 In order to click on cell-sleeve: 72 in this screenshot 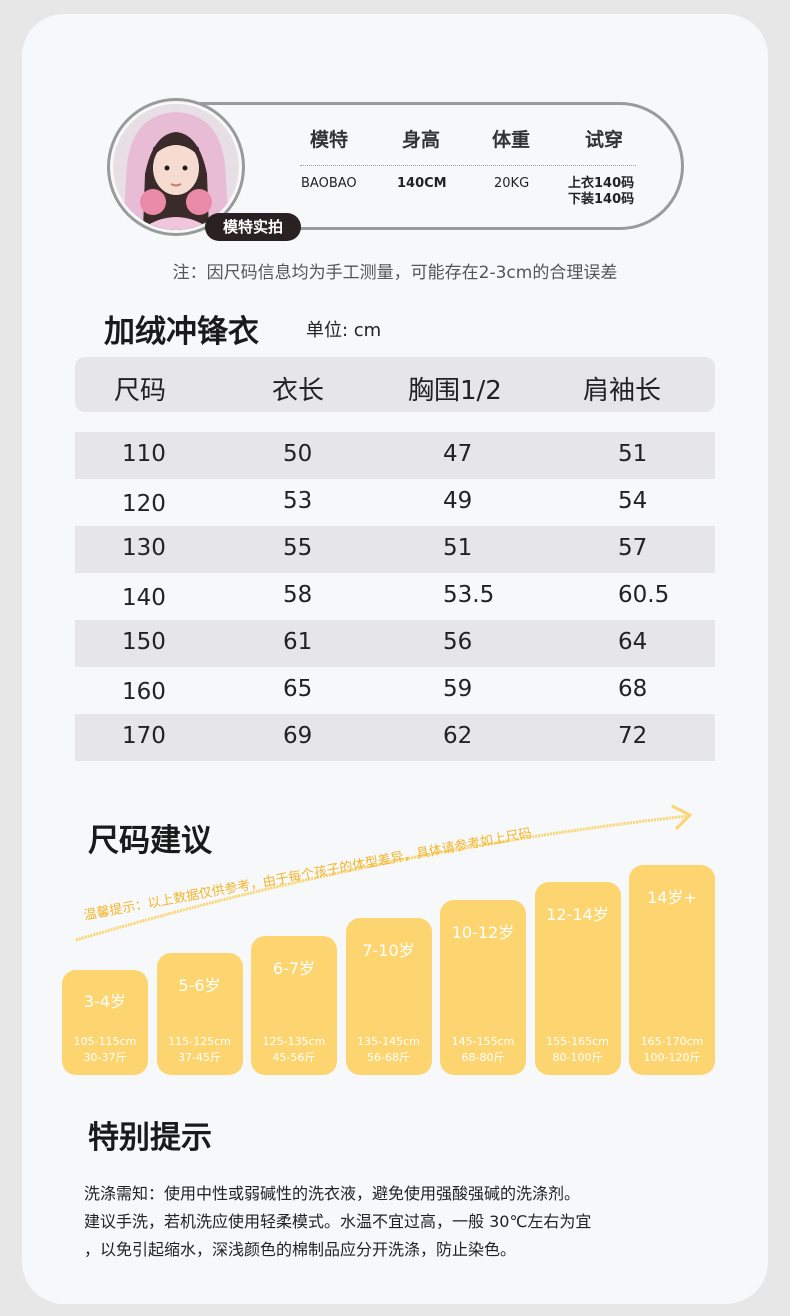, I will do `click(633, 736)`.